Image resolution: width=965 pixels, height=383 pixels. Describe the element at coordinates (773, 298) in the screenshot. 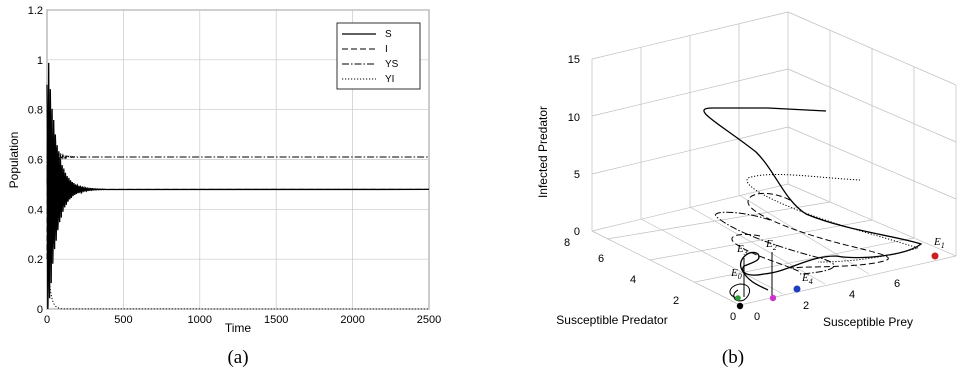

I see `marker-e2` at that location.